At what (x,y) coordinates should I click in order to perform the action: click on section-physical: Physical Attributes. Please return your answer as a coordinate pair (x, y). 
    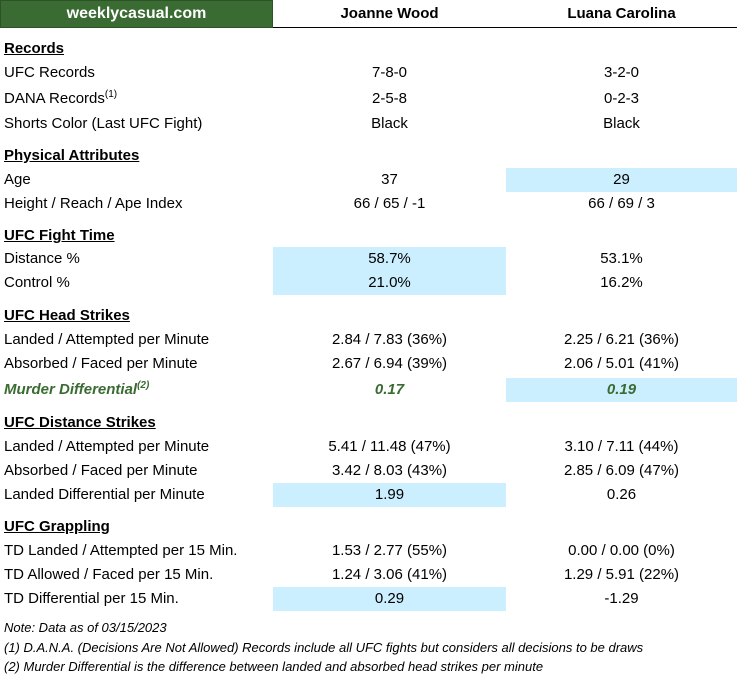
    Looking at the image, I should click on (368, 156).